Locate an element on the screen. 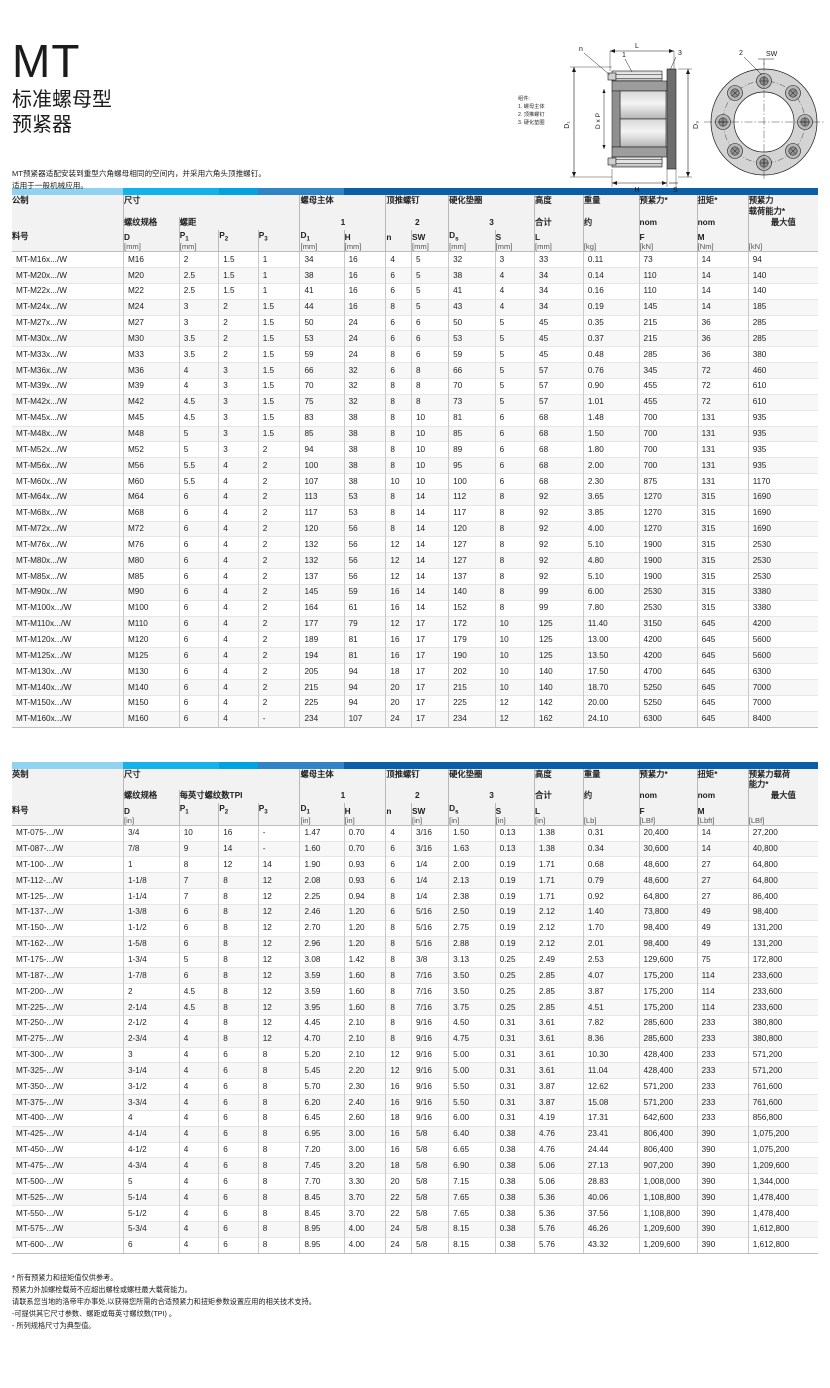 Image resolution: width=830 pixels, height=1388 pixels. cell-part-number: MT-250-.../W is located at coordinates (68, 1023).